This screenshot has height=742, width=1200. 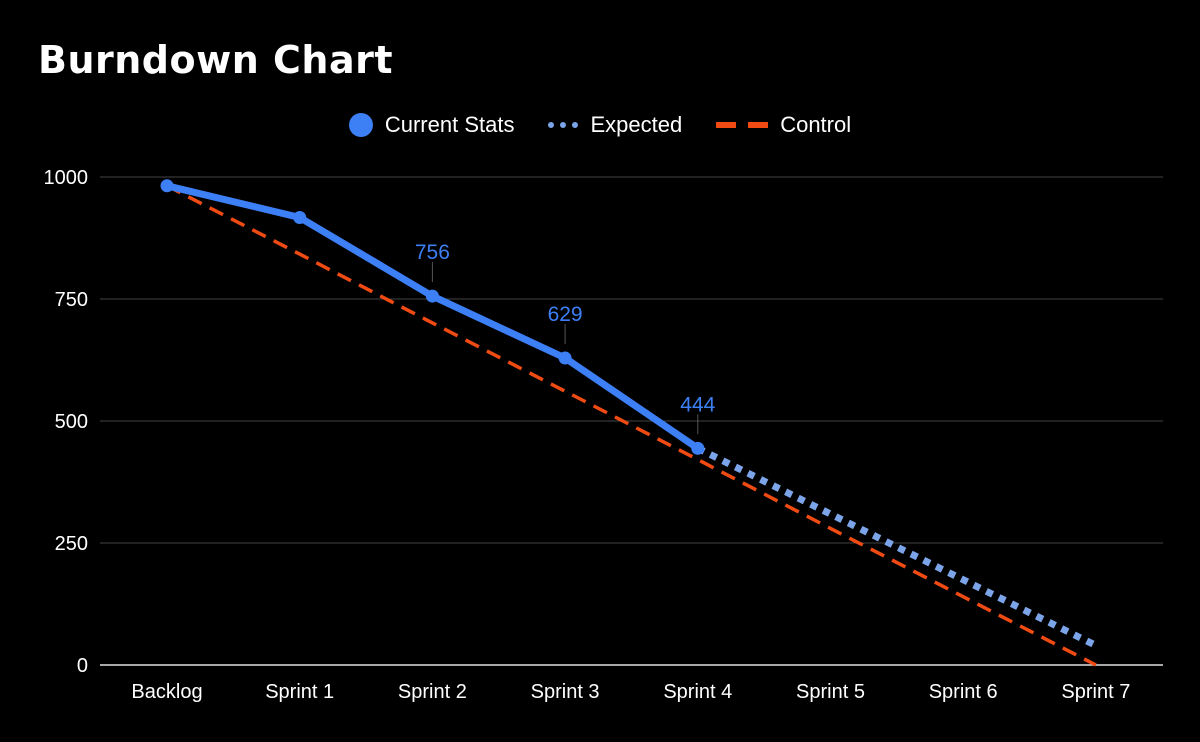 I want to click on legend-swatch-control, so click(x=742, y=125).